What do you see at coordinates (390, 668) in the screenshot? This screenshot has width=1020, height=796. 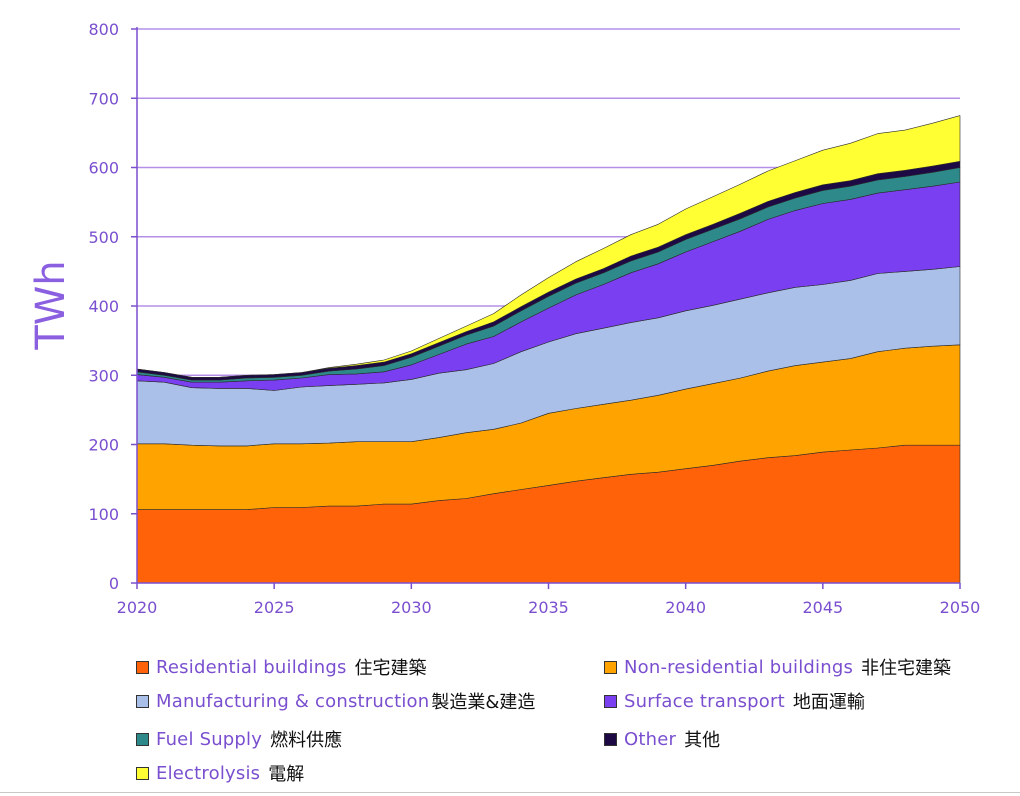 I see `legend-label-zh: 住宅建築` at bounding box center [390, 668].